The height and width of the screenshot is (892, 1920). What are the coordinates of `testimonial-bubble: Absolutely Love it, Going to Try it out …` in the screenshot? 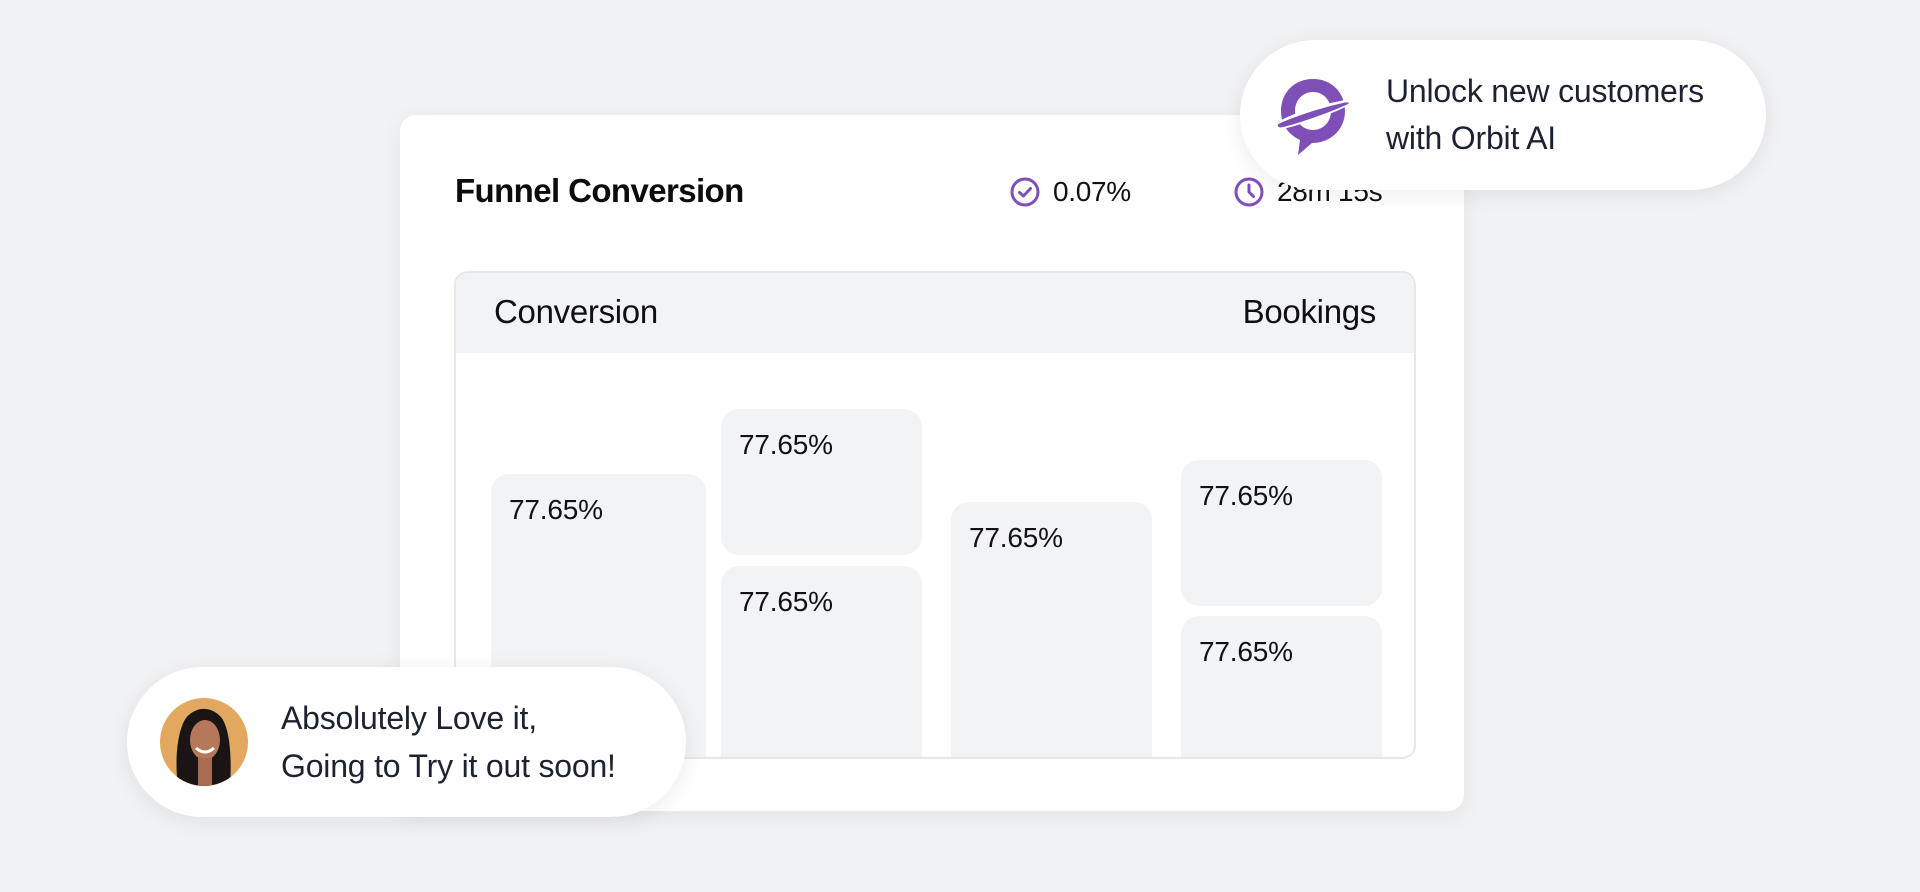 It's located at (406, 742).